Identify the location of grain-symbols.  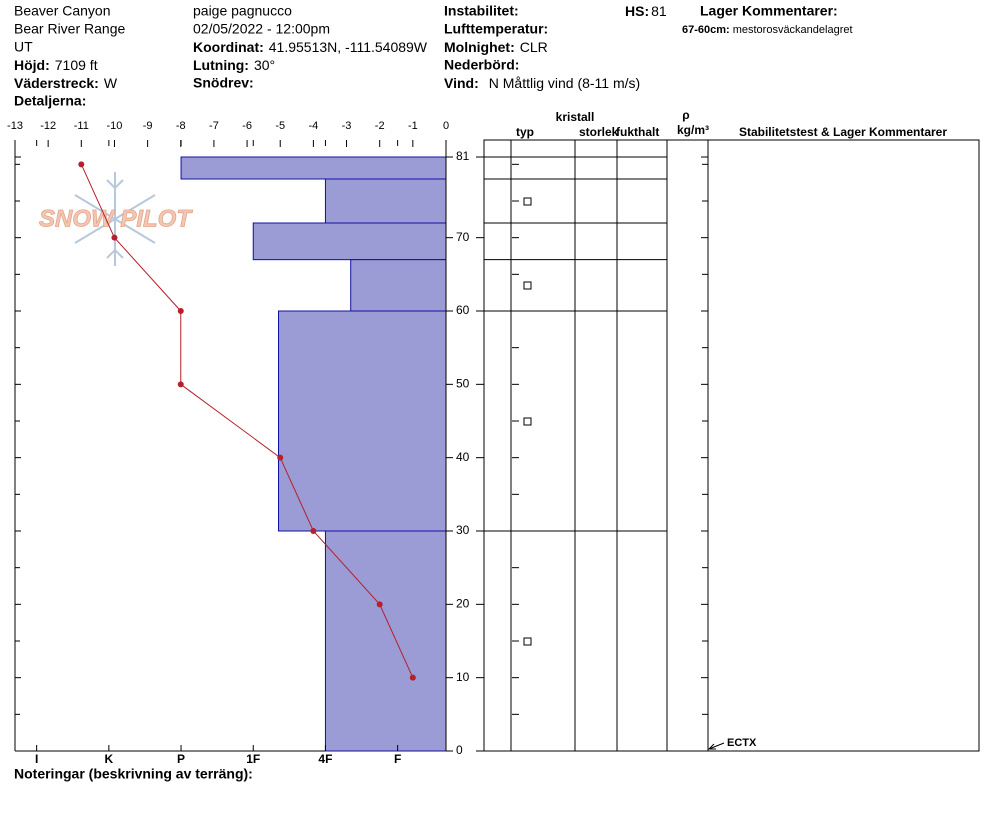
(527, 421).